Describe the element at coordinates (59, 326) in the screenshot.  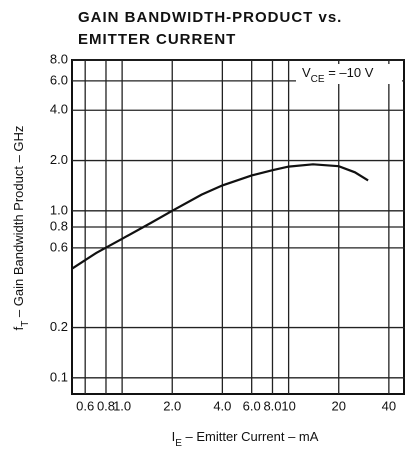
I see `y-tick-label: 0.2` at that location.